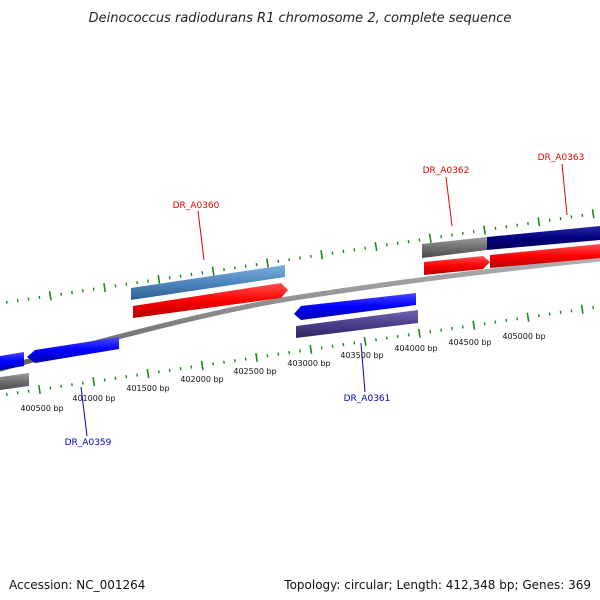 Image resolution: width=600 pixels, height=600 pixels. What do you see at coordinates (543, 238) in the screenshot?
I see `cds-feature-dr-a0363` at bounding box center [543, 238].